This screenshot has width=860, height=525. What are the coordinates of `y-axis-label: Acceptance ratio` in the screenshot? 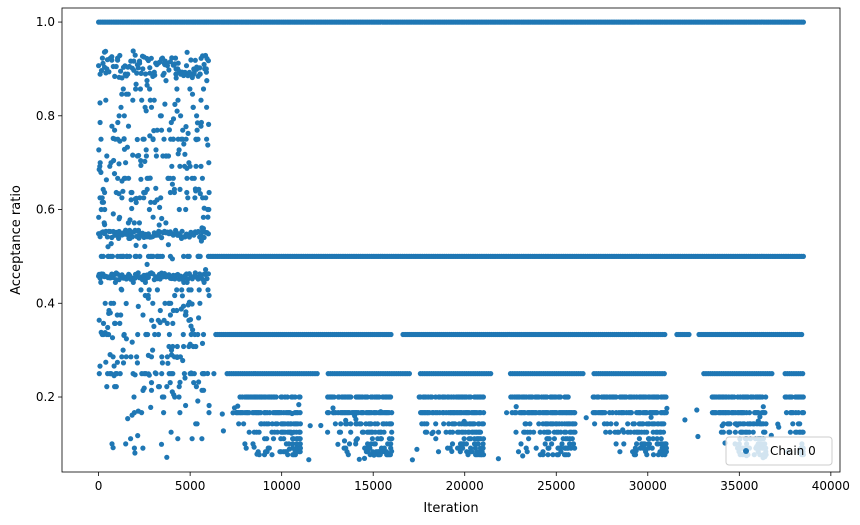 It's located at (16, 240).